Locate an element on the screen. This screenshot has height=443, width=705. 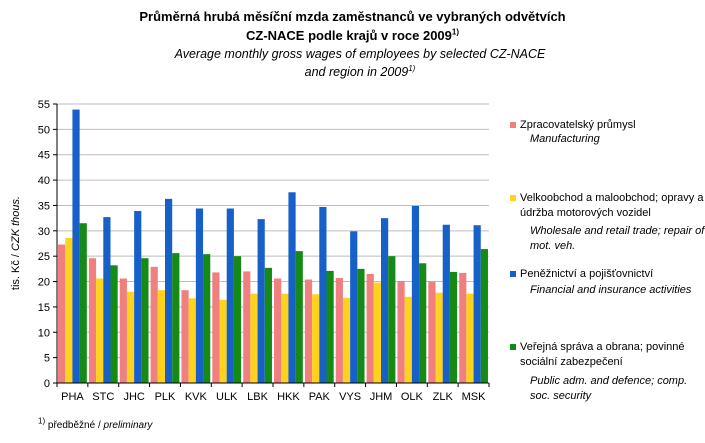
y-tick-label: 20 is located at coordinates (44, 283).